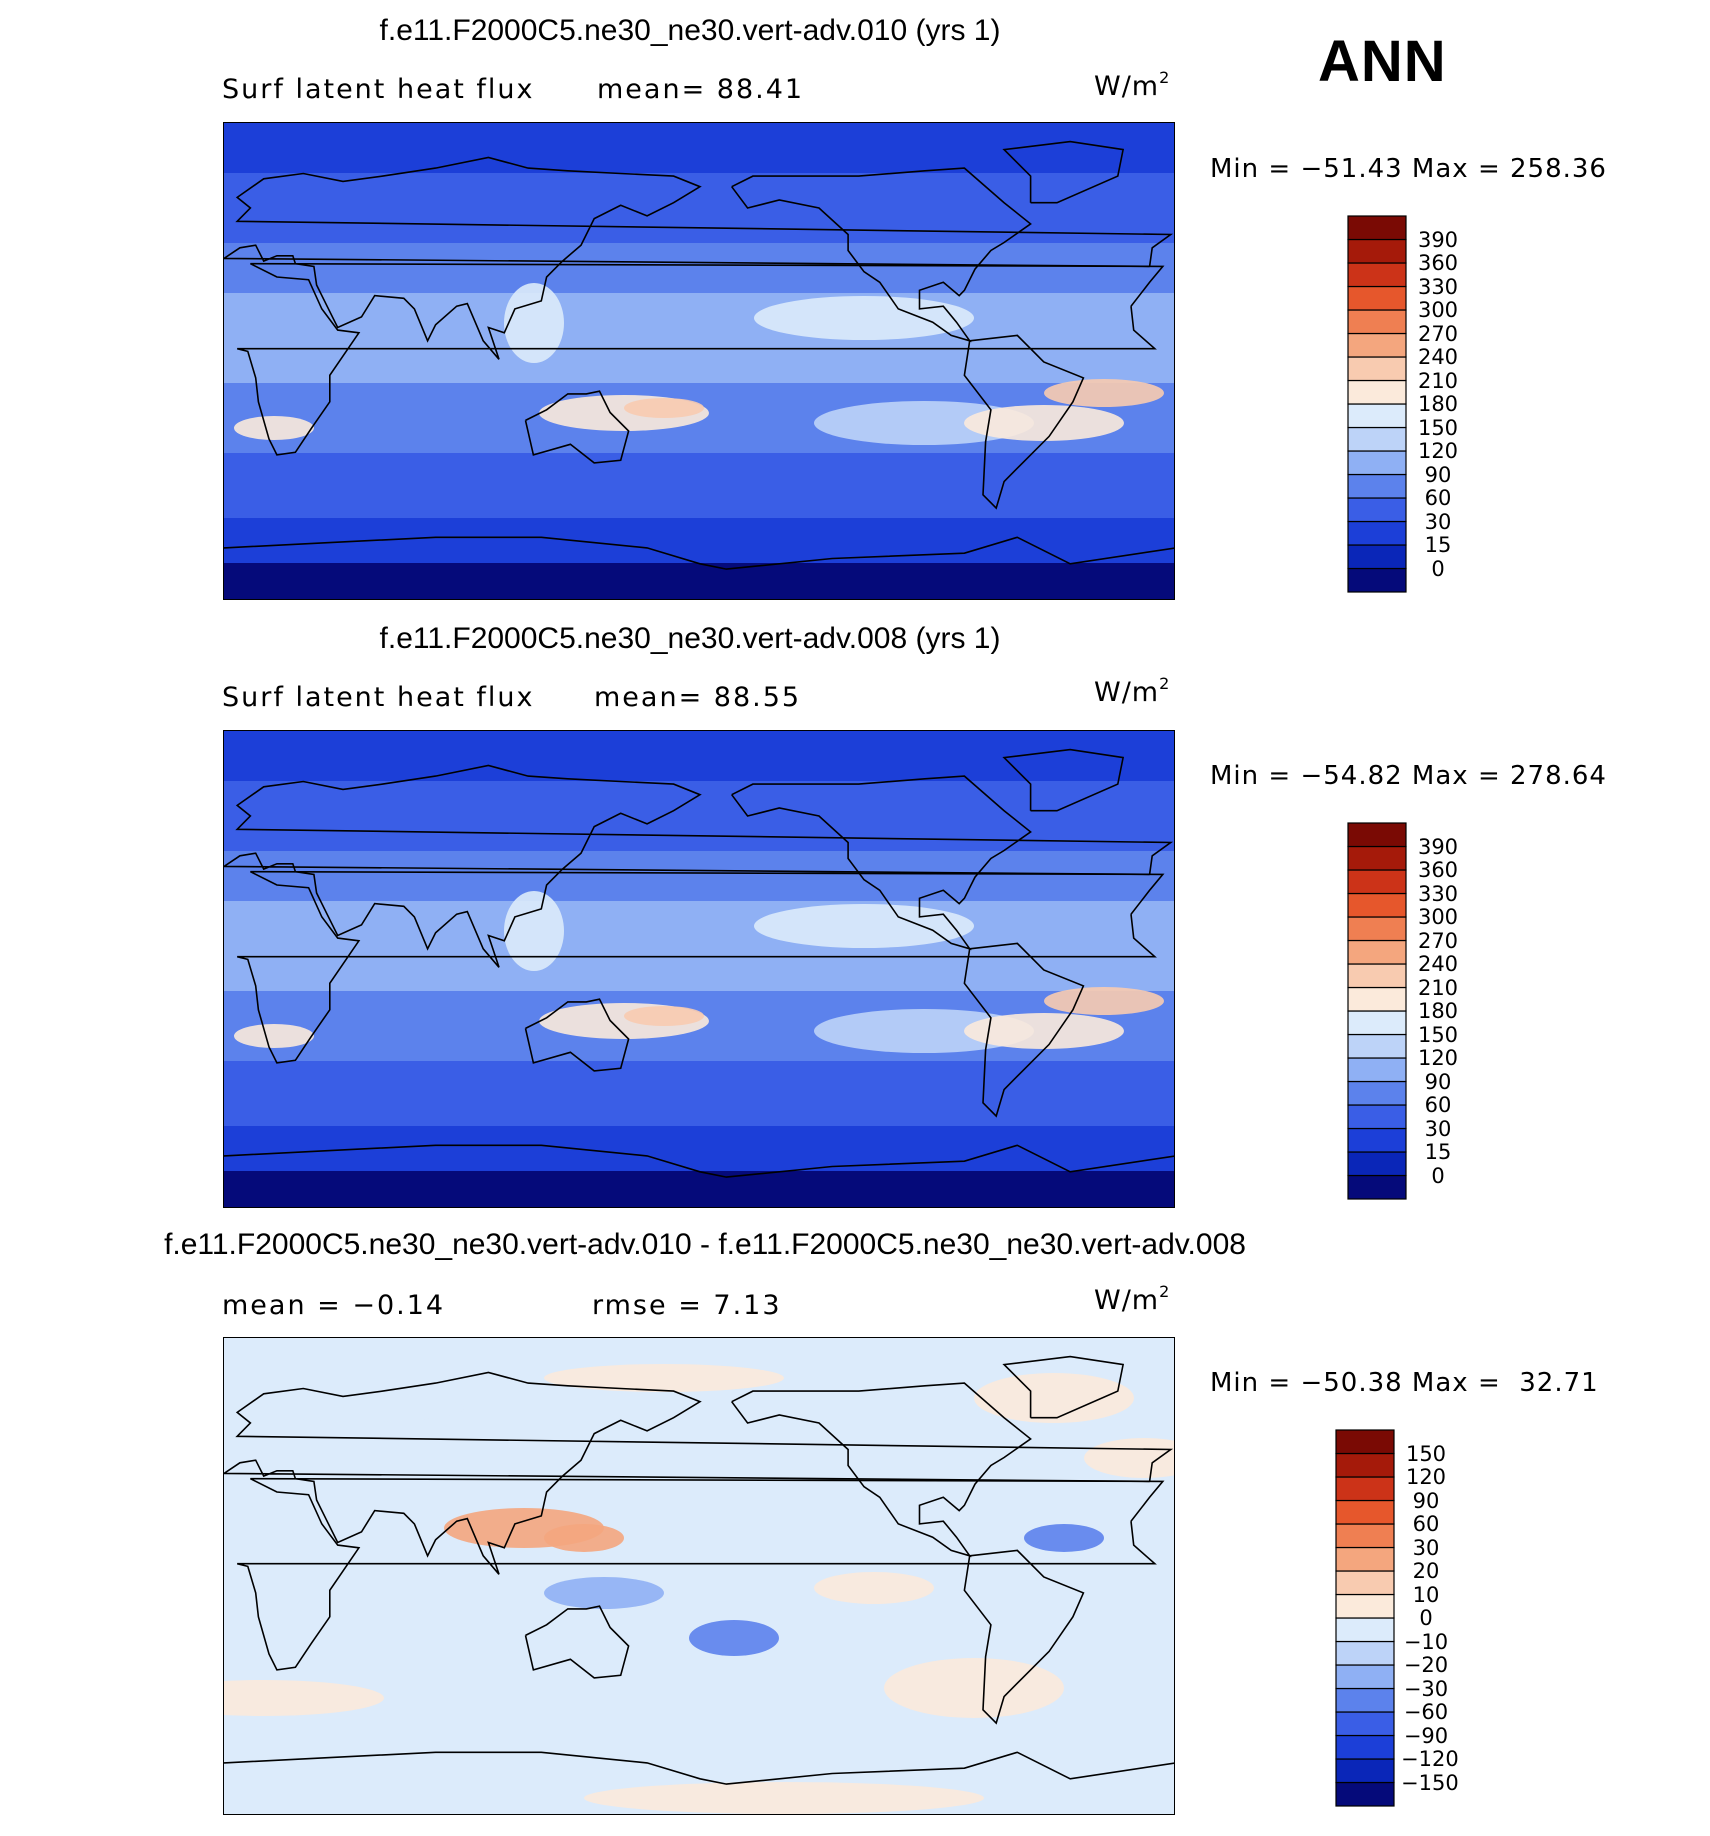 Image resolution: width=1710 pixels, height=1836 pixels. What do you see at coordinates (1438, 333) in the screenshot?
I see `colorbar-tick-label: 270` at bounding box center [1438, 333].